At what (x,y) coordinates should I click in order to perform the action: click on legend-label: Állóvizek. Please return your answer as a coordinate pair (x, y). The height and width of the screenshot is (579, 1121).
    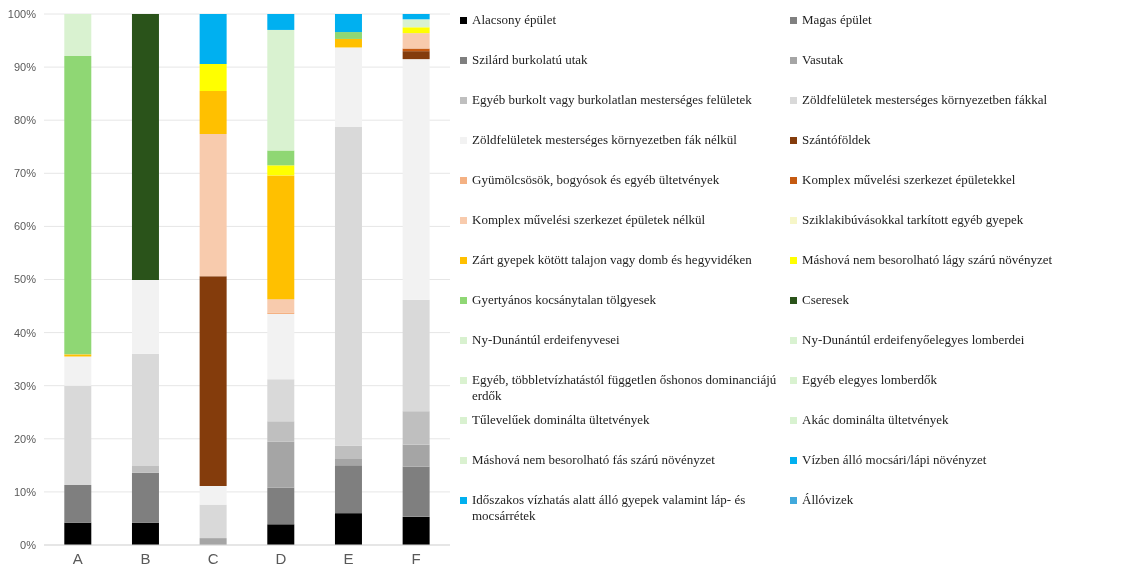
    Looking at the image, I should click on (828, 500).